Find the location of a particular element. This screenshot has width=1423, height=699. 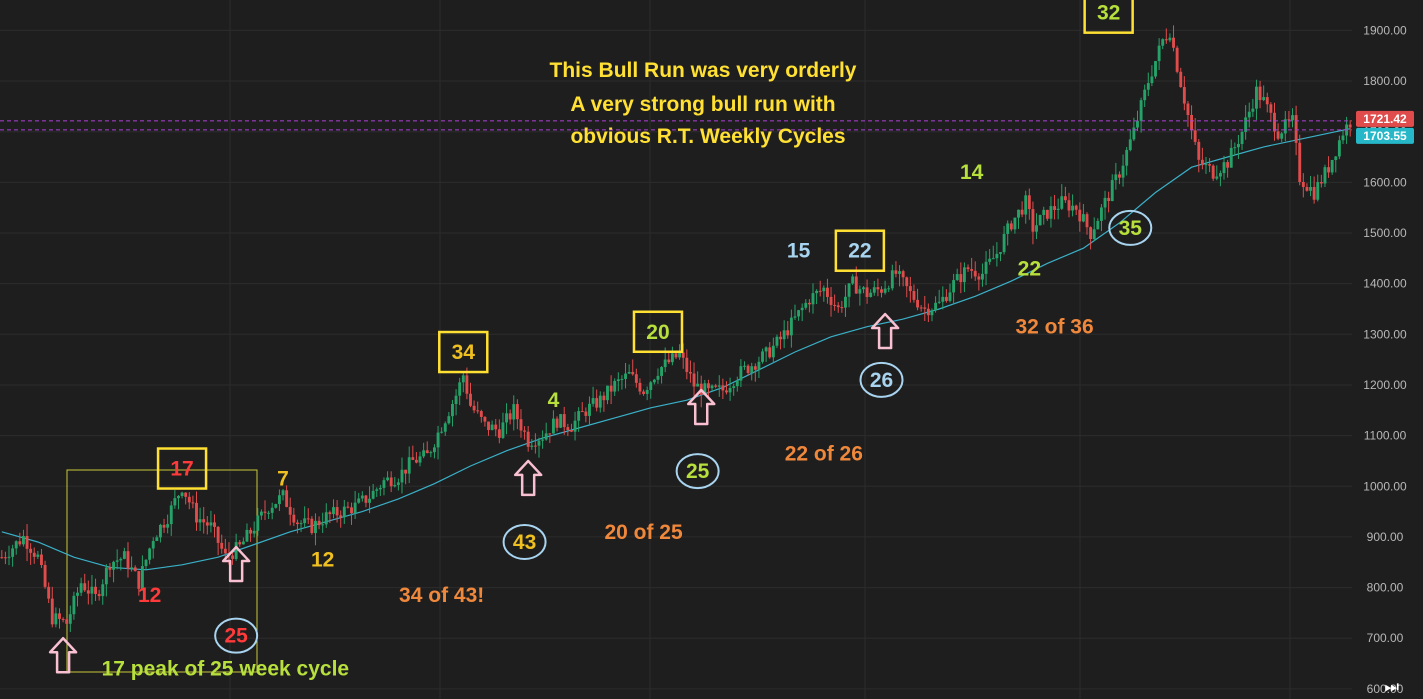

y-tick-label: 1000.00 is located at coordinates (1385, 486).